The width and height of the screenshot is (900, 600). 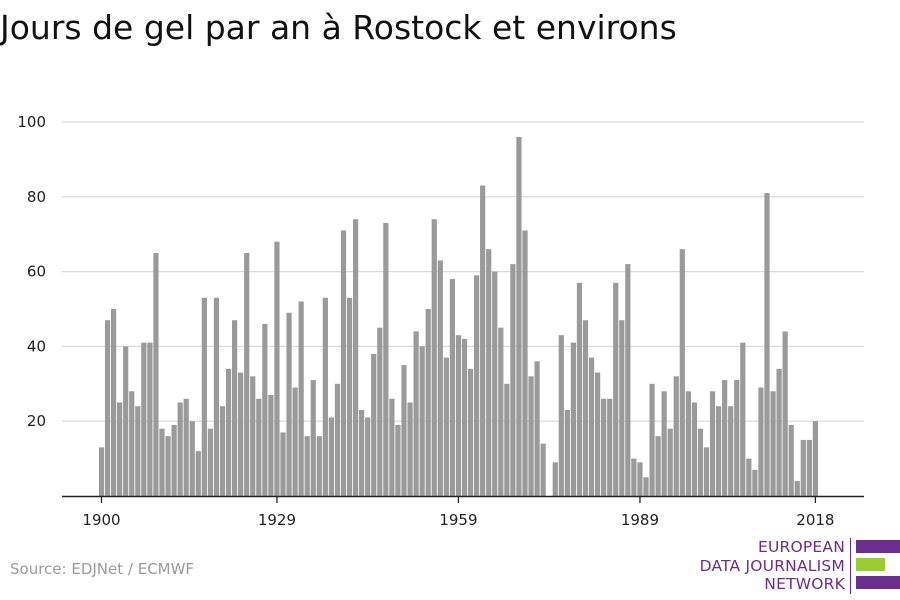 I want to click on x-tick-label-1900: 1900, so click(x=101, y=520).